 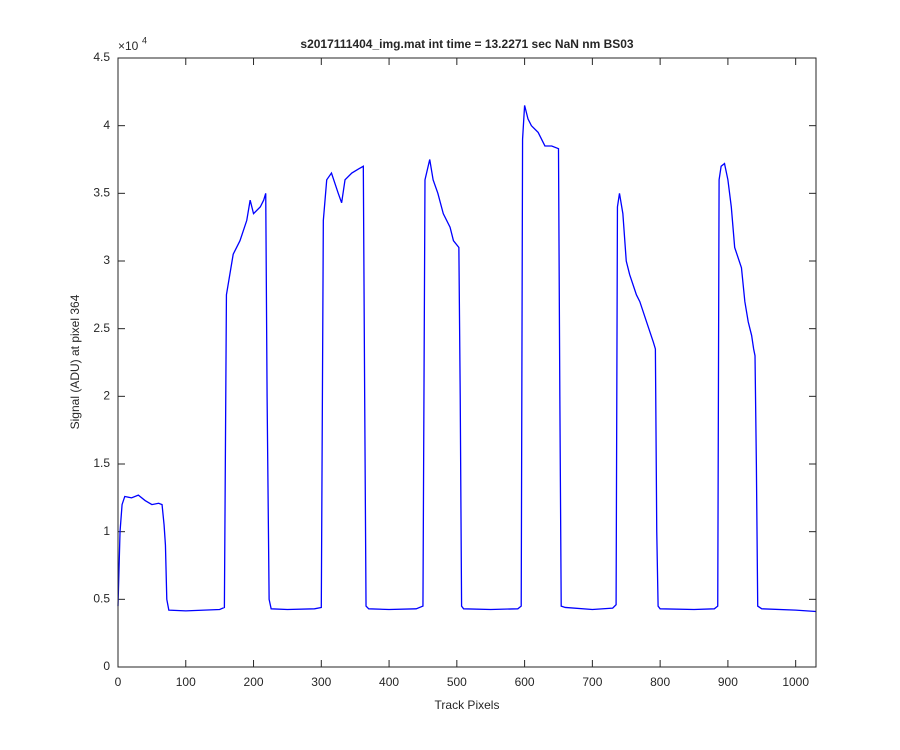 What do you see at coordinates (389, 682) in the screenshot?
I see `x-tick-label: 400` at bounding box center [389, 682].